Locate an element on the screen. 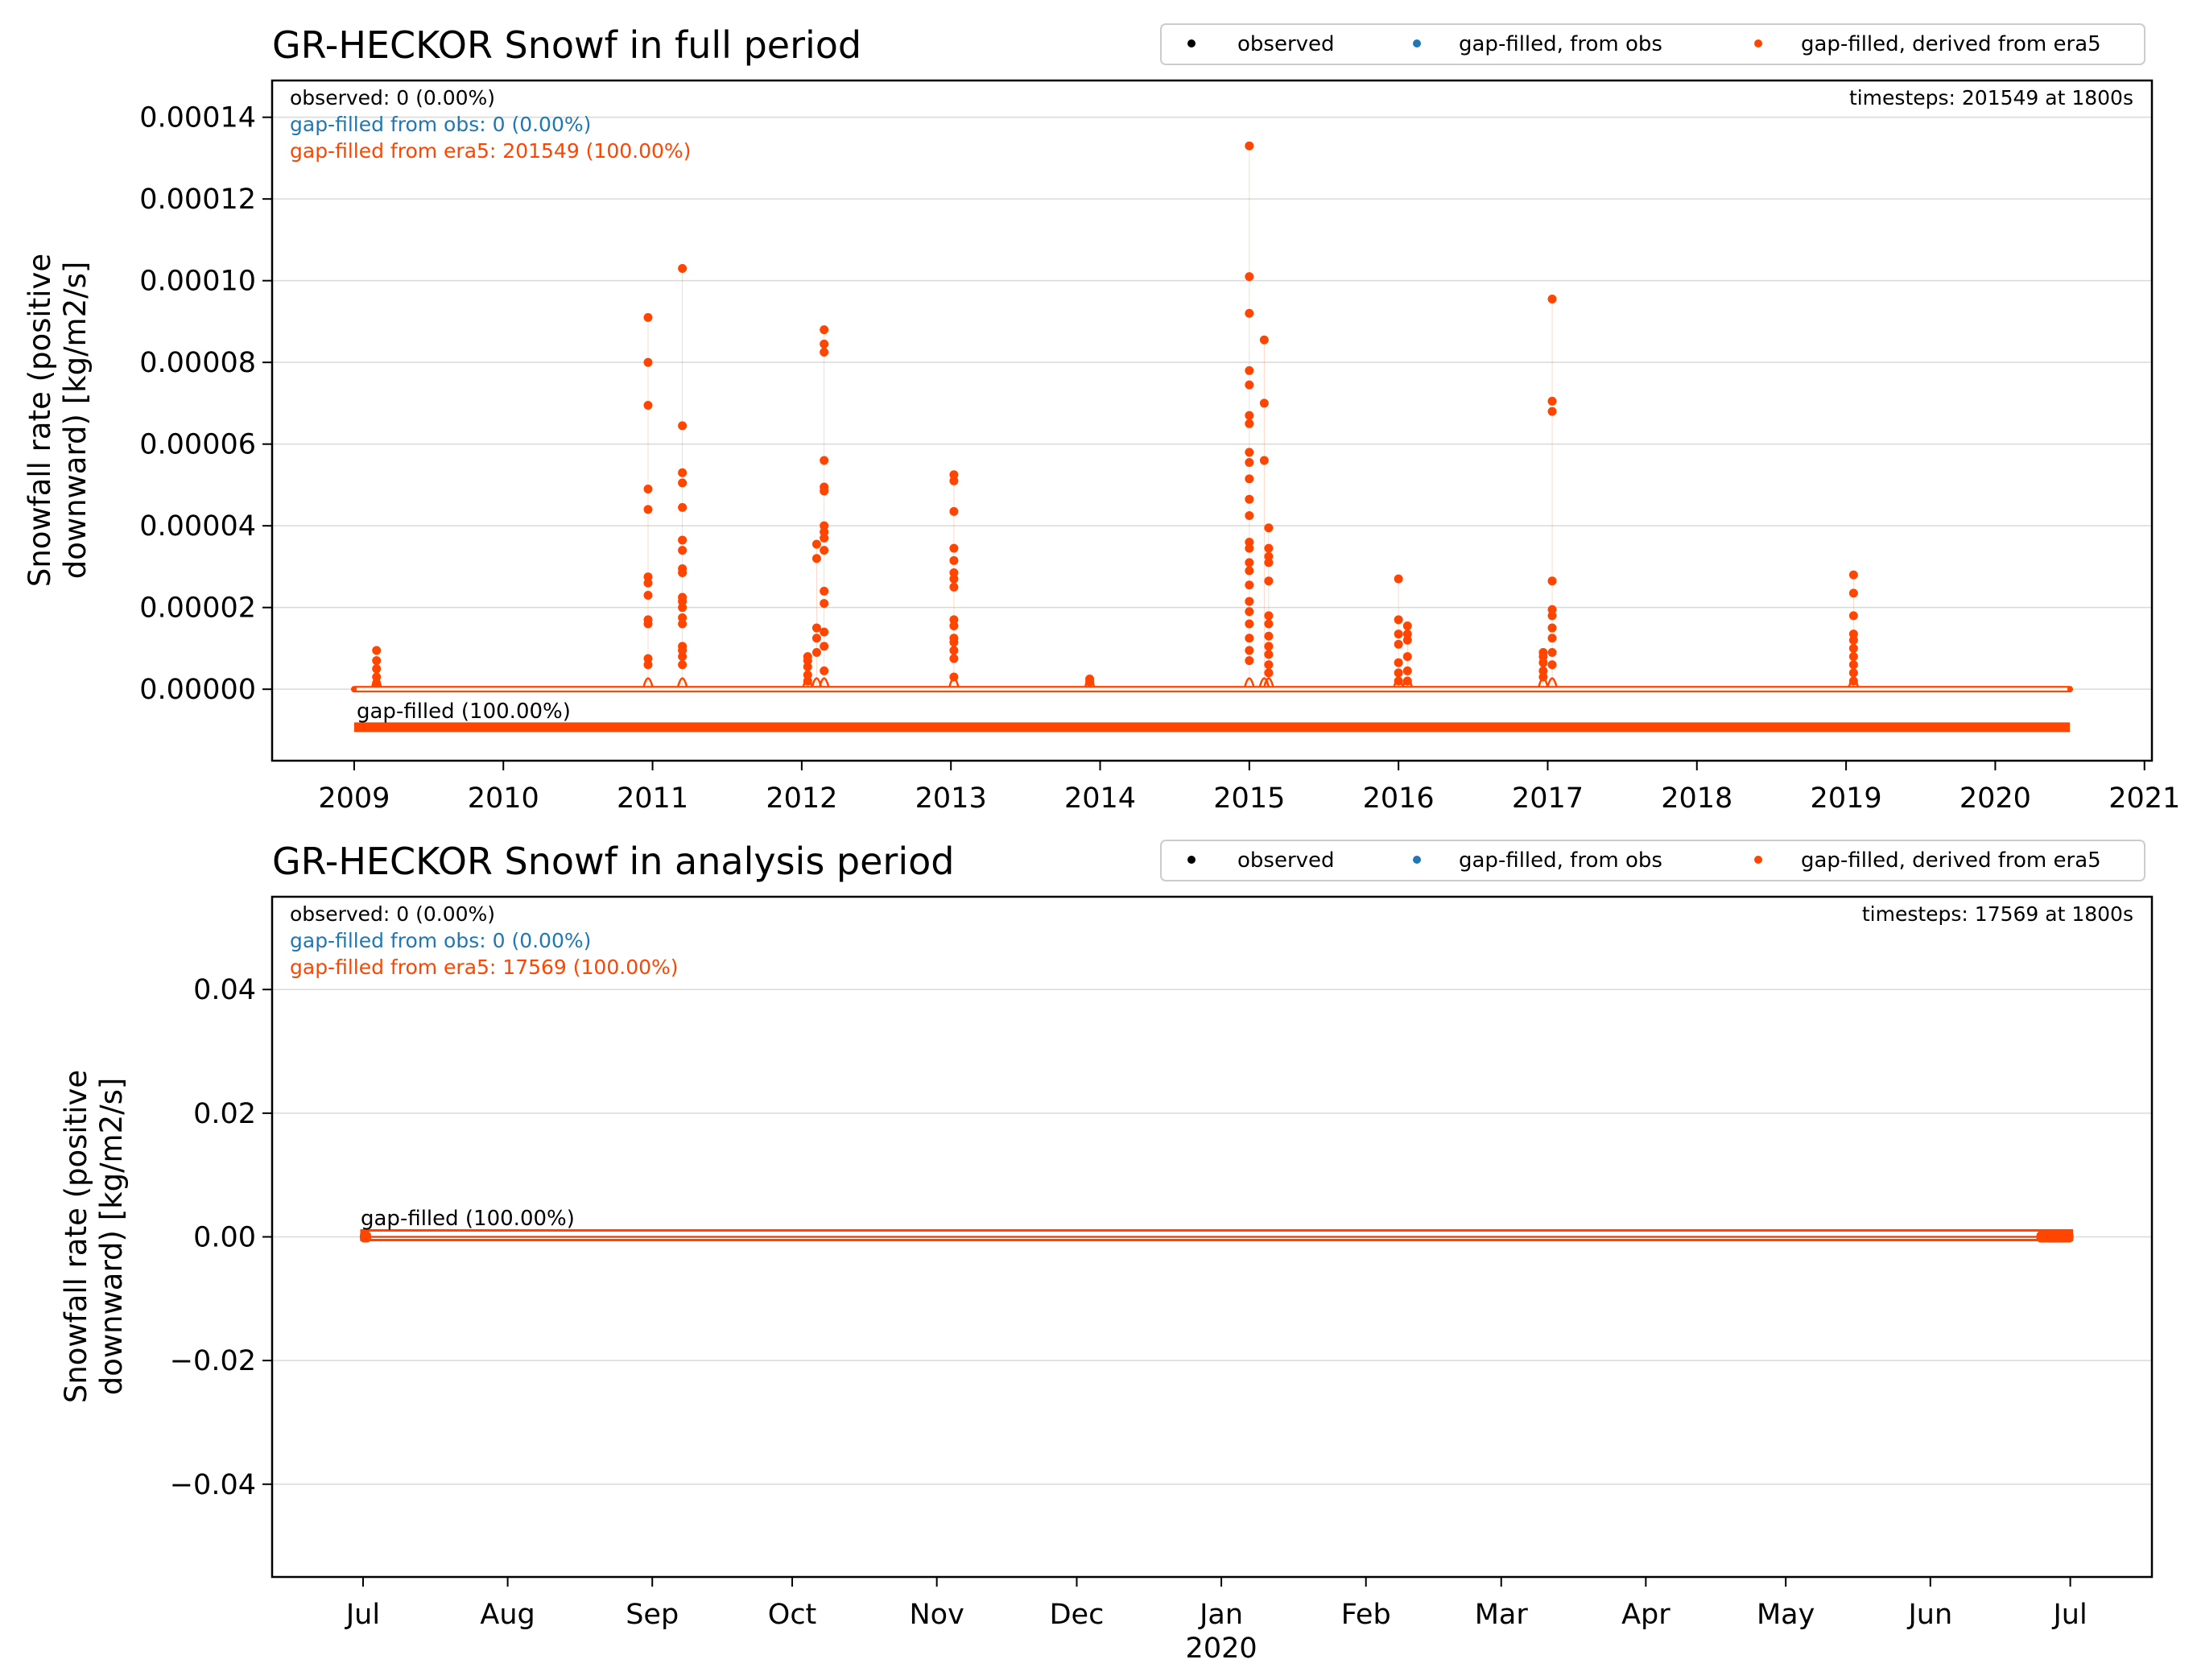 The height and width of the screenshot is (1680, 2197). top-x-tick-label: 2013 is located at coordinates (951, 798).